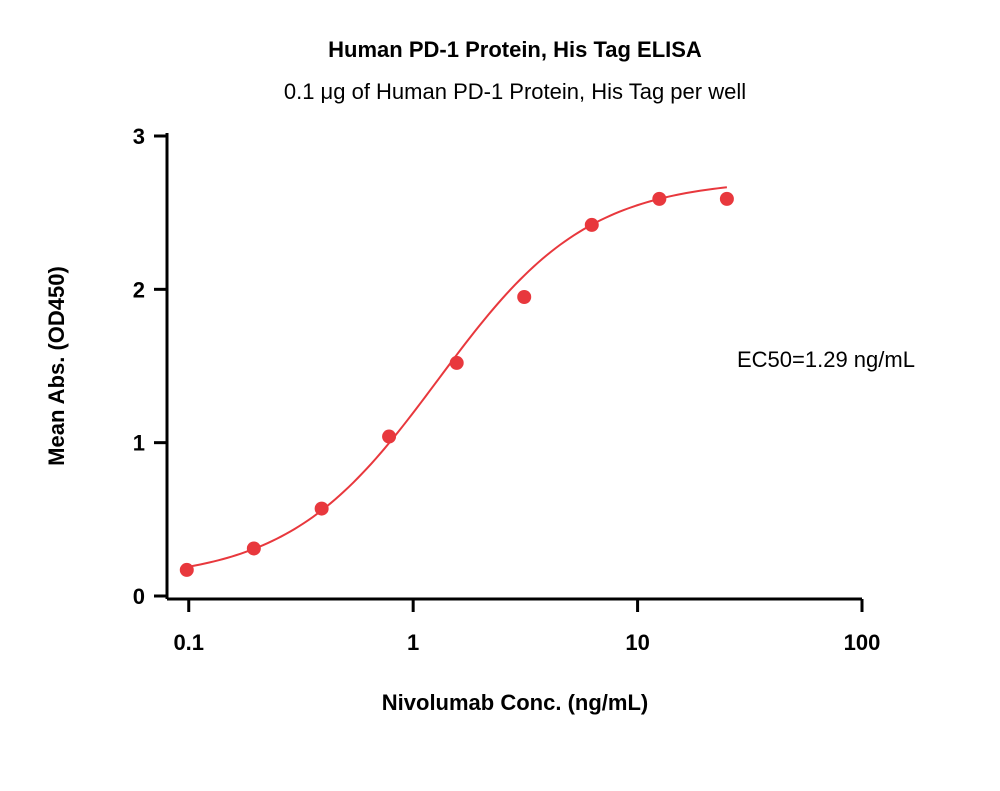  What do you see at coordinates (515, 49) in the screenshot?
I see `chart-title: Human PD-1 Protein, His Tag ELISA` at bounding box center [515, 49].